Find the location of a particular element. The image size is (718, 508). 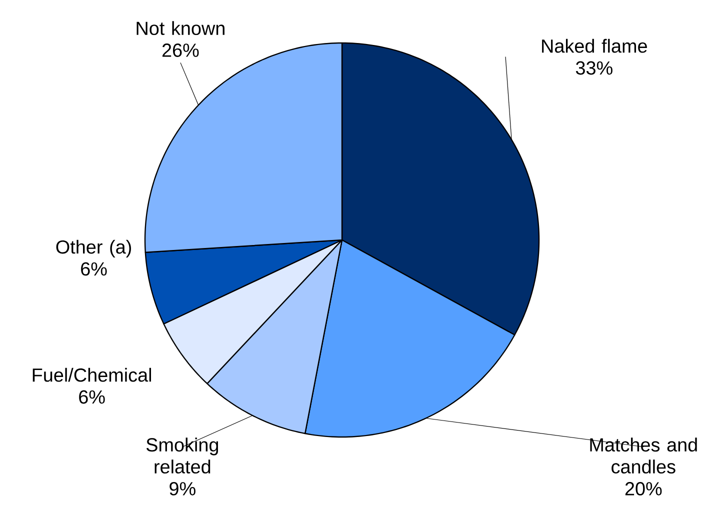

data-label: 20% is located at coordinates (643, 489).